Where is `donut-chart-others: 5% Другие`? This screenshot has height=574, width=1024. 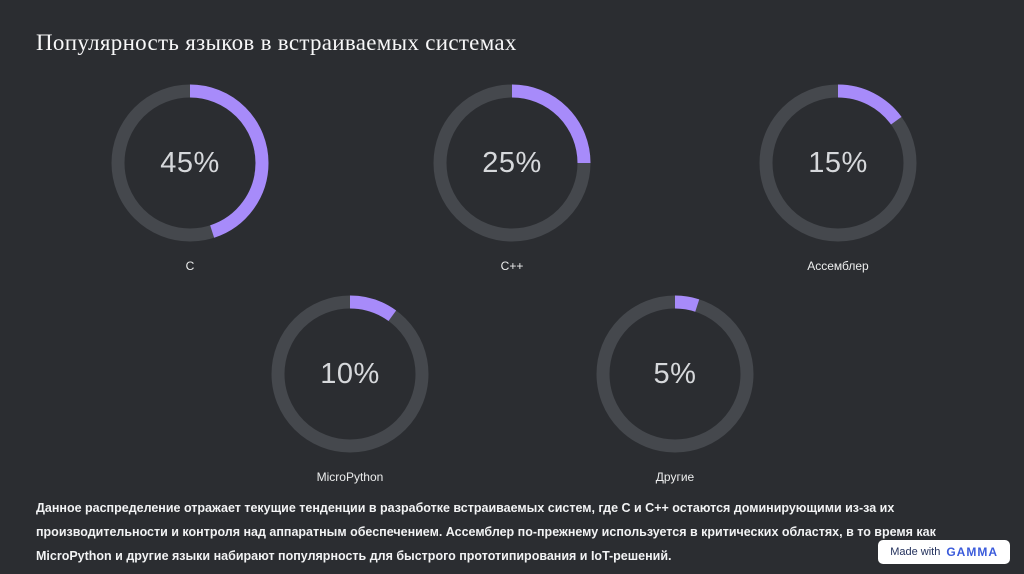 donut-chart-others: 5% Другие is located at coordinates (675, 389).